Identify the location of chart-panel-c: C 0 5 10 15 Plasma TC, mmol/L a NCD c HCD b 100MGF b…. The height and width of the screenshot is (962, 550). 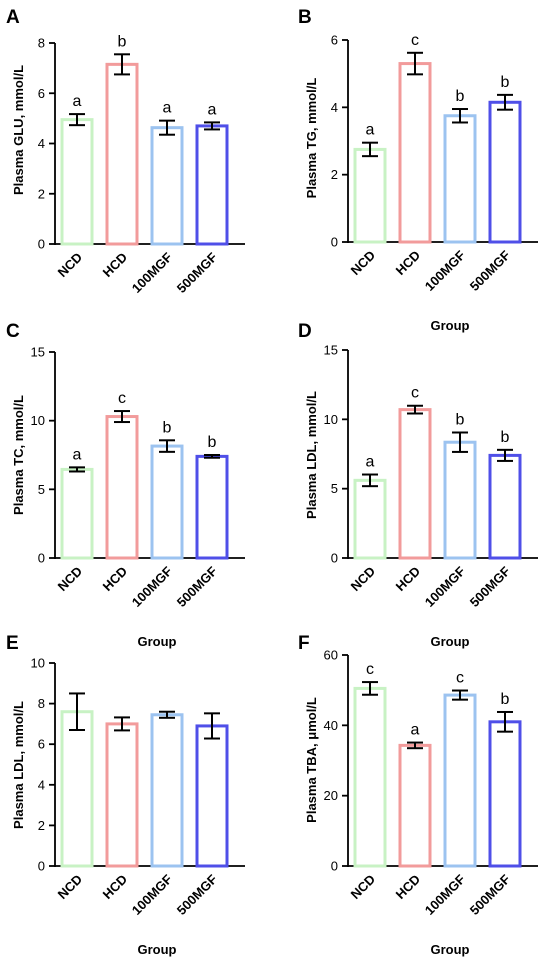
(125, 485).